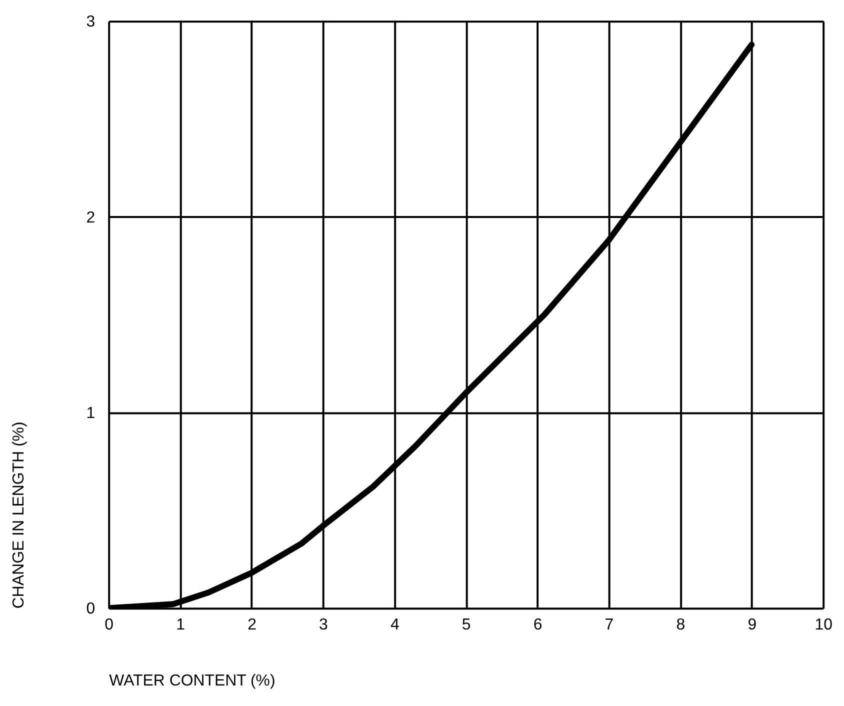  What do you see at coordinates (609, 625) in the screenshot?
I see `x-tick-label: 7` at bounding box center [609, 625].